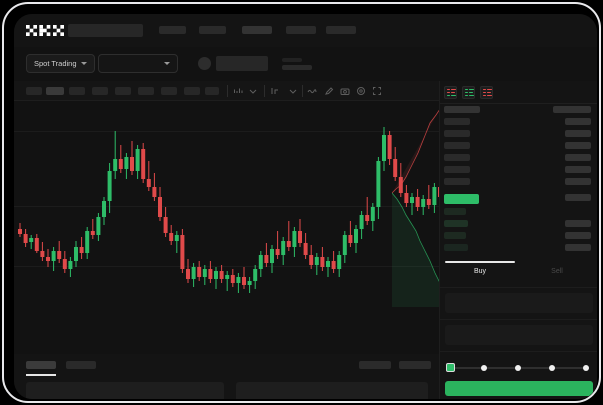 This screenshot has height=405, width=603. What do you see at coordinates (226, 328) in the screenshot?
I see `volume-series` at bounding box center [226, 328].